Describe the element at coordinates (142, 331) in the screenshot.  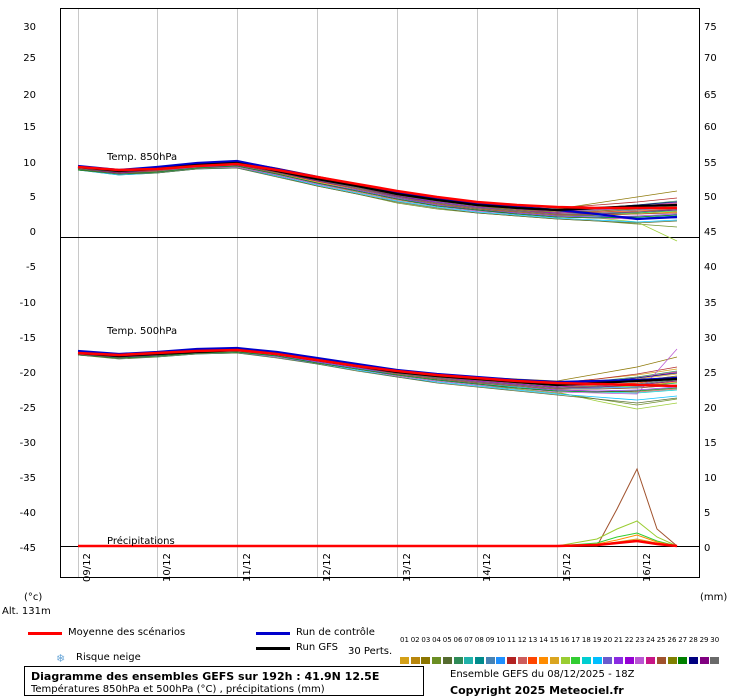
I see `panel-title-500: Temp. 500hPa` at that location.